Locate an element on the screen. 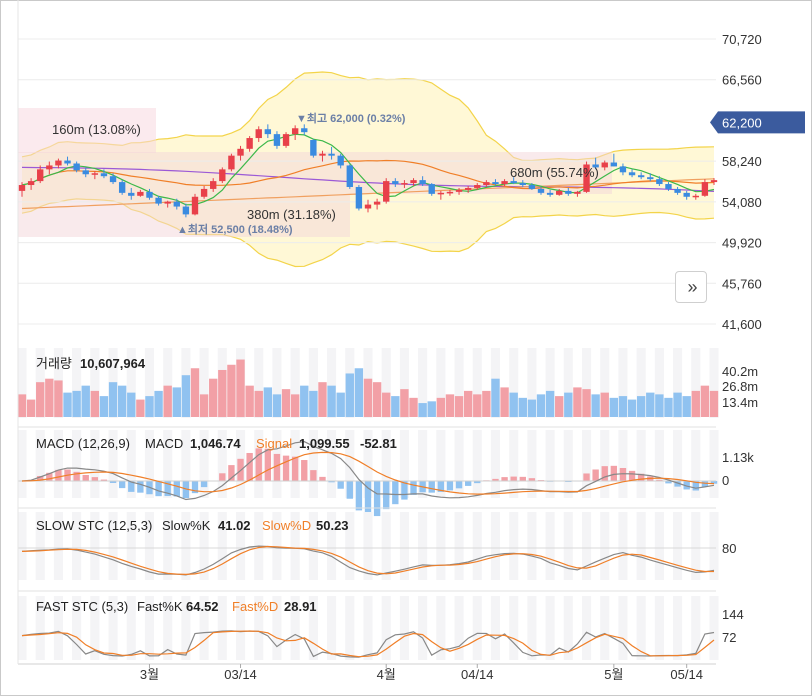 Image resolution: width=812 pixels, height=696 pixels. slow-axis-label: 80 is located at coordinates (729, 548).